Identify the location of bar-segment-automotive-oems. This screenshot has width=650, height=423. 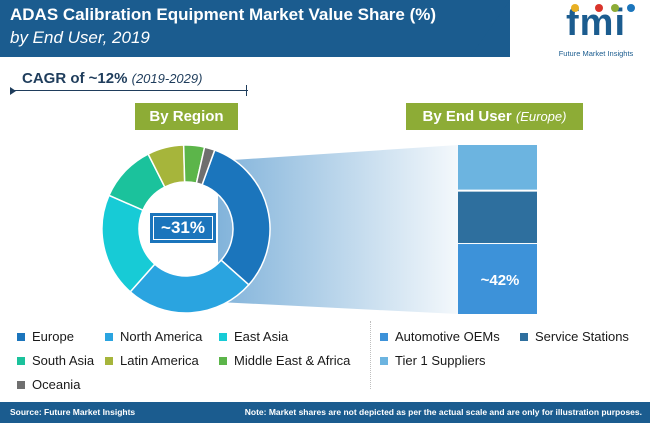
(497, 279).